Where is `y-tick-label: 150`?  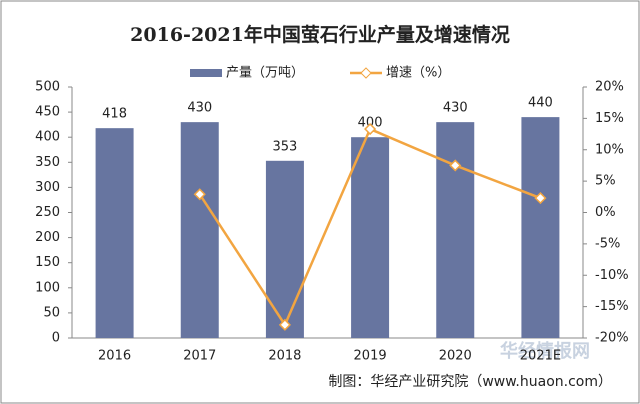
y-tick-label: 150 is located at coordinates (47, 262).